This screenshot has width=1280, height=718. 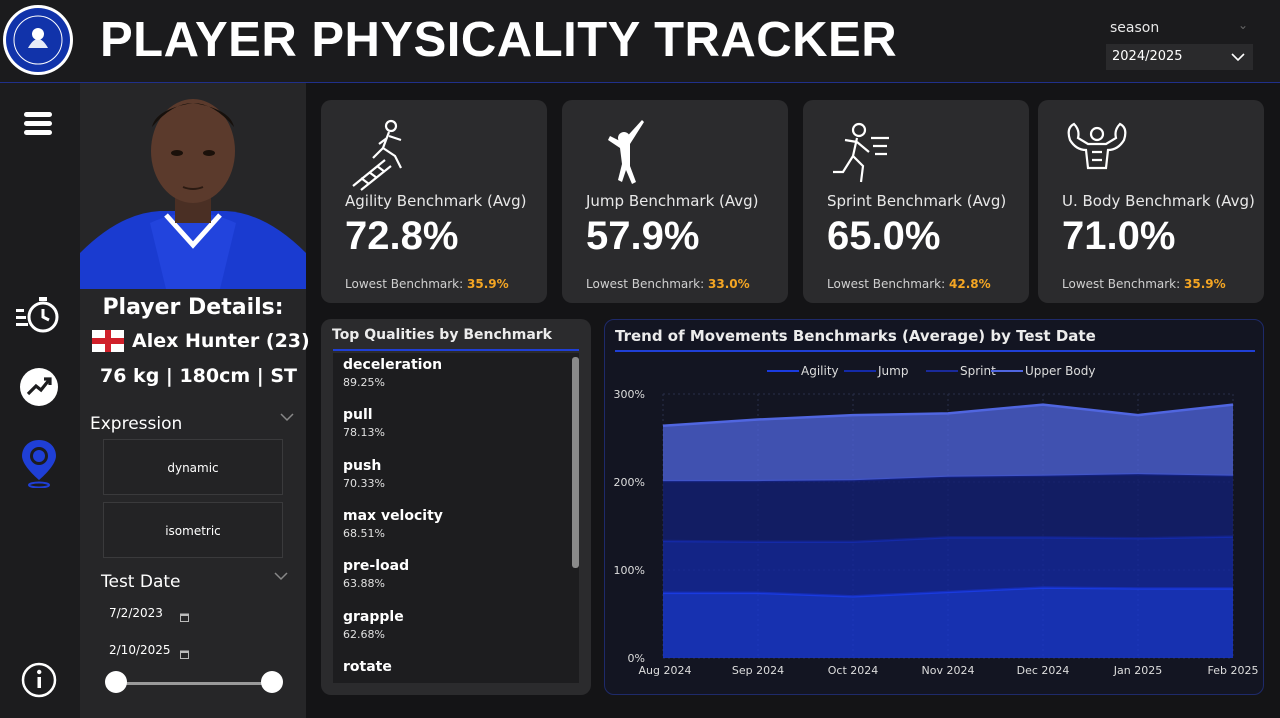 I want to click on quality-value: 70.33%, so click(x=364, y=483).